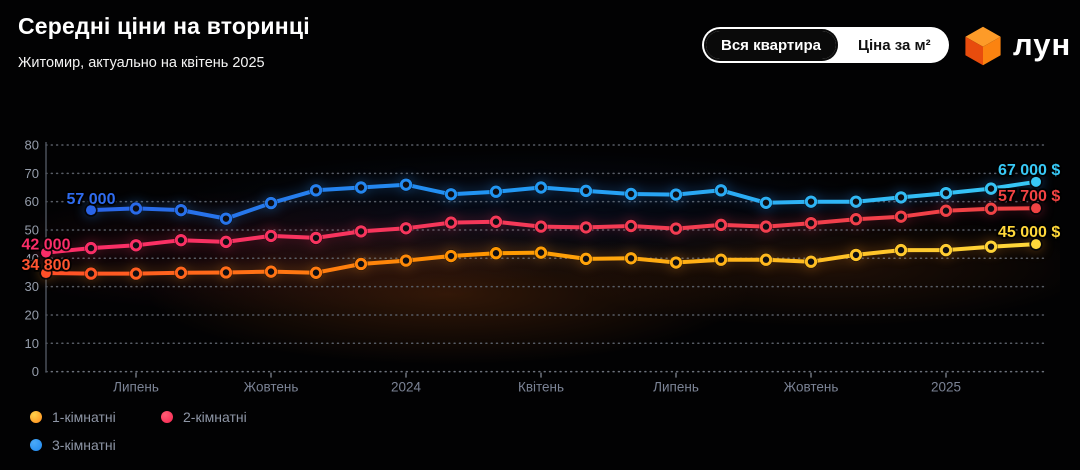  I want to click on toggle-price-per-m2: Ціна за м², so click(894, 45).